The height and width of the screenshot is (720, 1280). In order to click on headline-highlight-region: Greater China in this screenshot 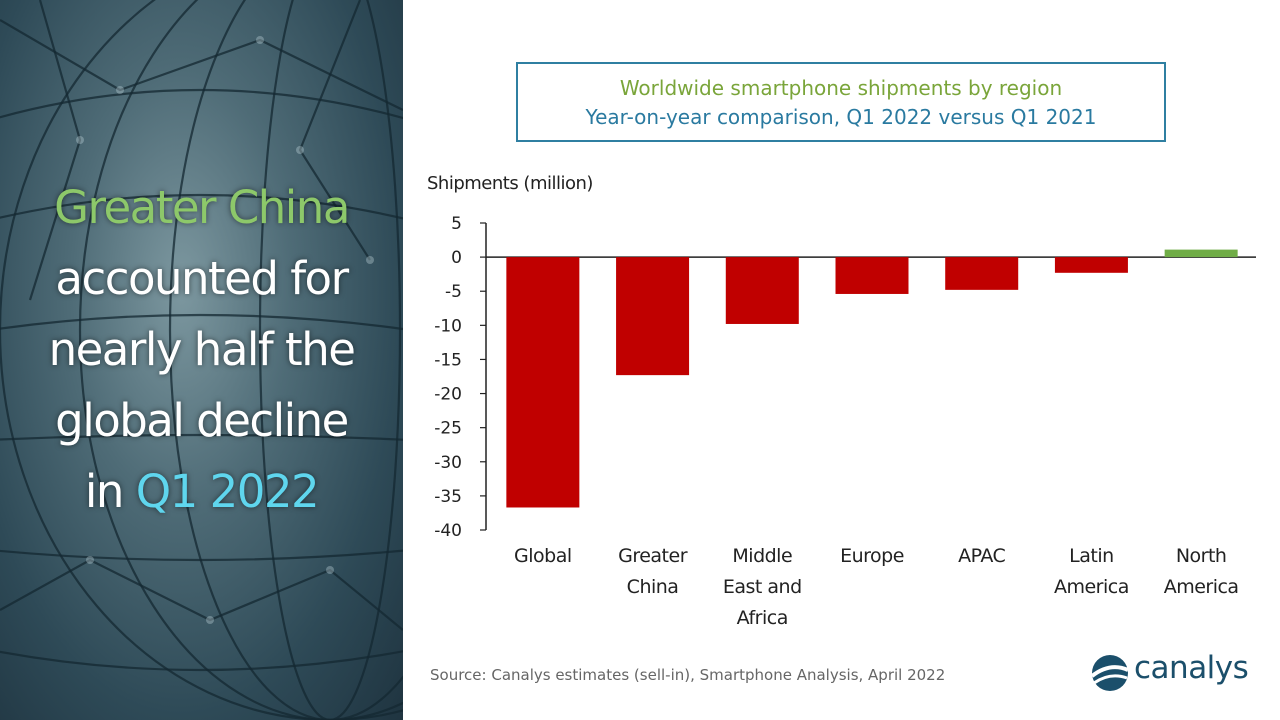, I will do `click(202, 207)`.